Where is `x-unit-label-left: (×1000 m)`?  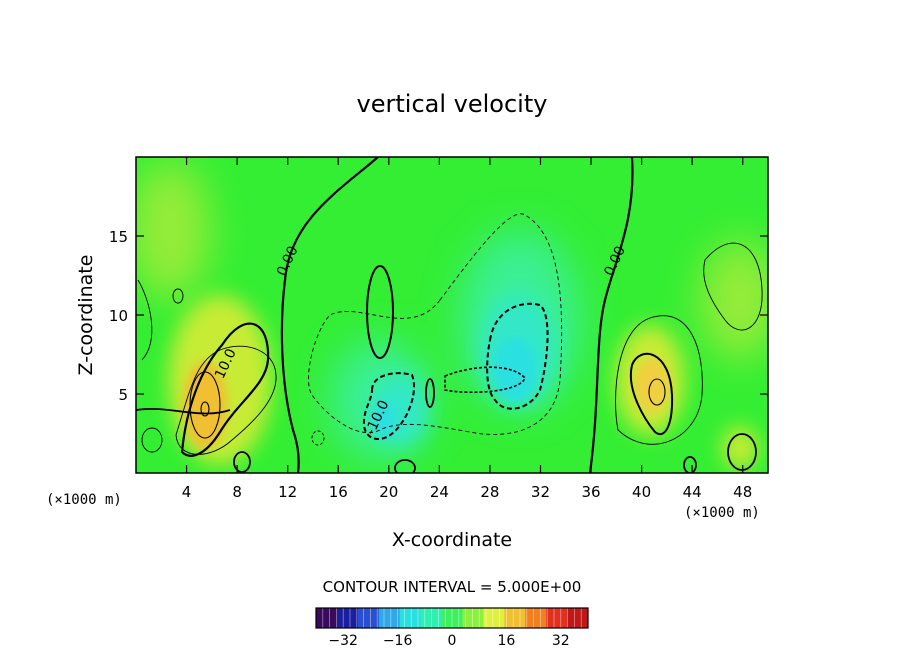
x-unit-label-left: (×1000 m) is located at coordinates (84, 500).